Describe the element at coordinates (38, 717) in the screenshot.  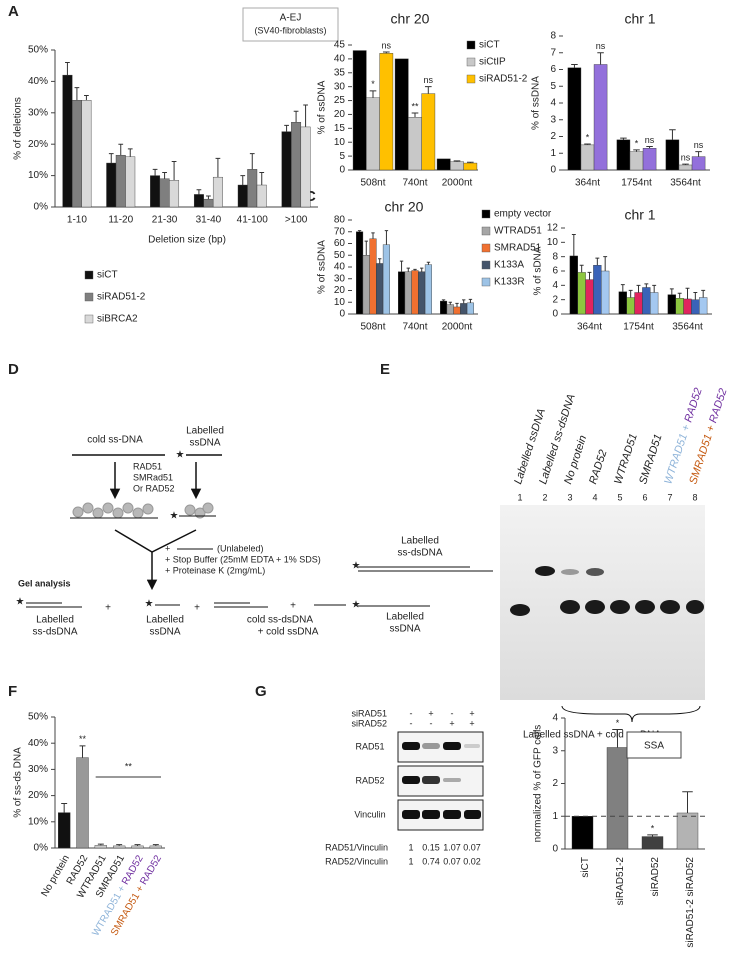
I see `y-tick-label: 50%` at that location.